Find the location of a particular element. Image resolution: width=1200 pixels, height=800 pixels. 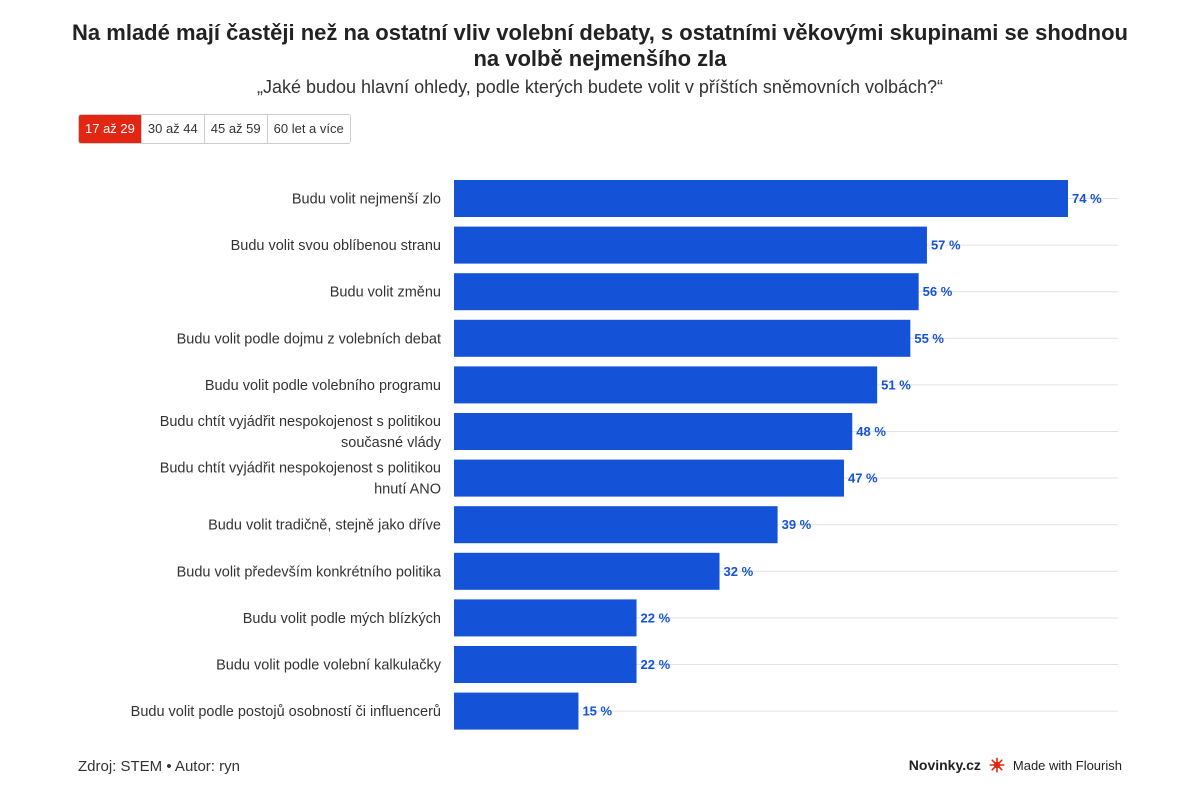

made-with-flourish-link: Made with Flourish is located at coordinates (1067, 765).